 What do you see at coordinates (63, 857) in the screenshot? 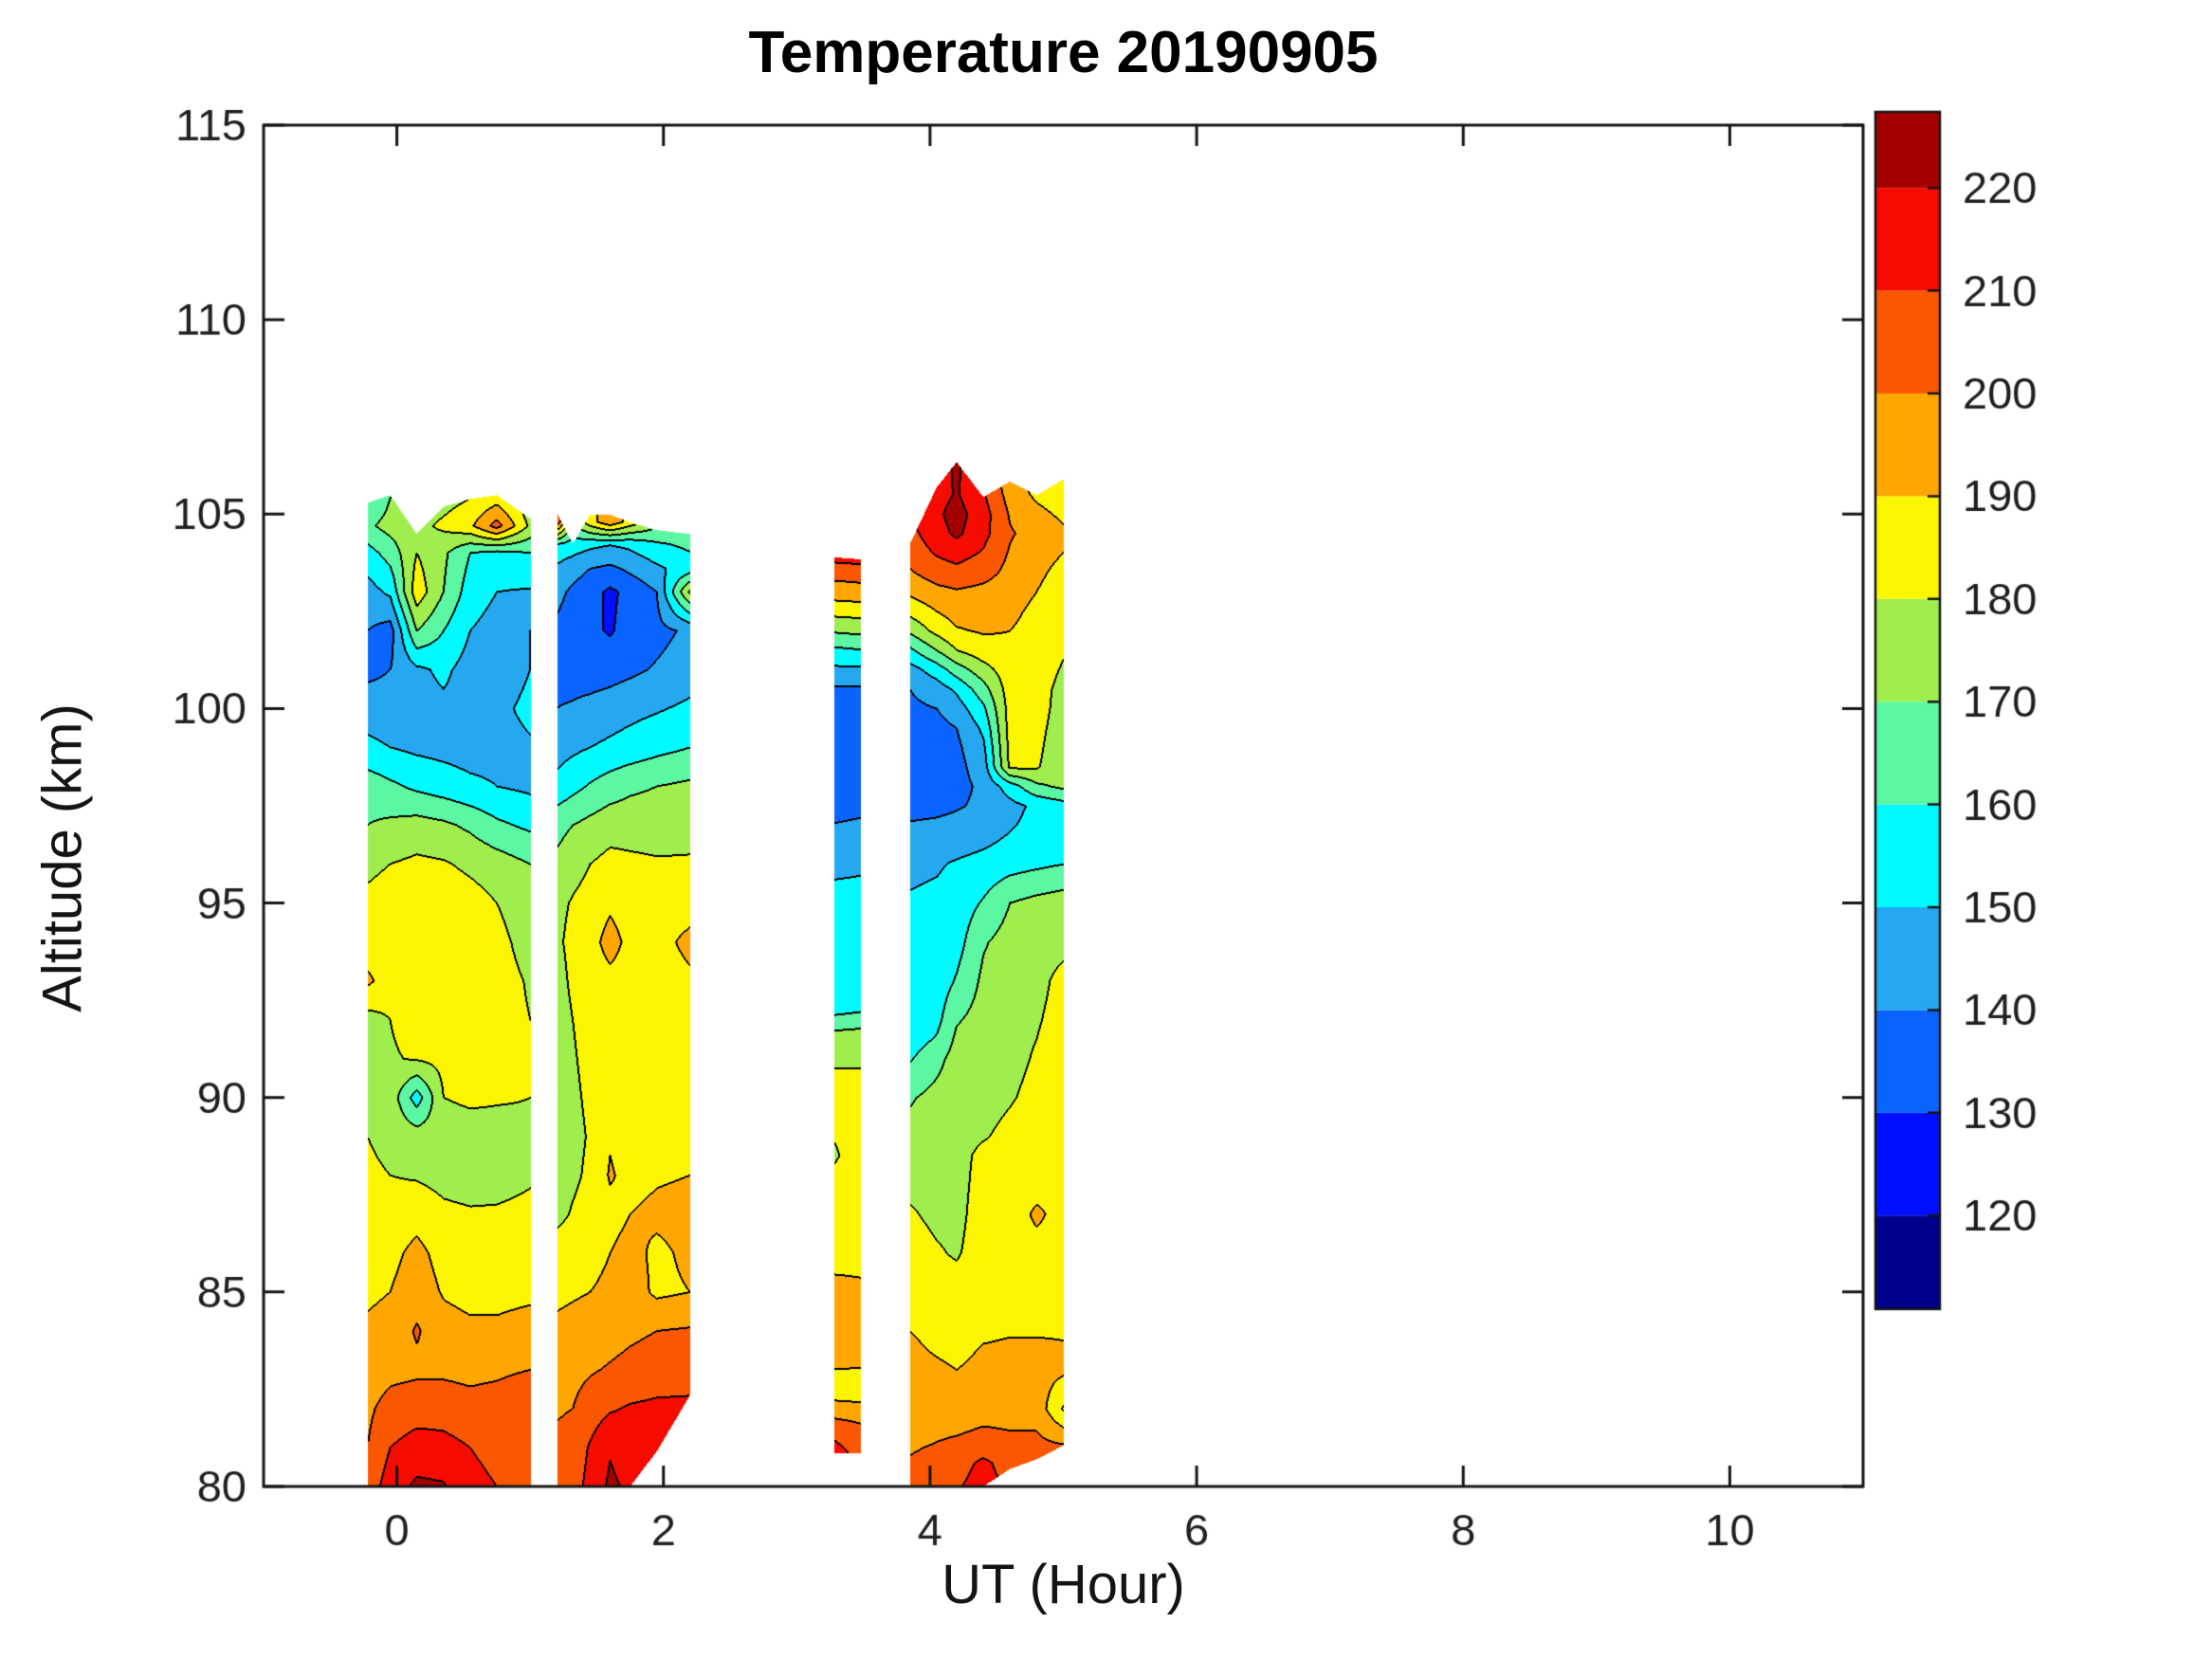
I see `y-axis-label: Altitude (km)` at bounding box center [63, 857].